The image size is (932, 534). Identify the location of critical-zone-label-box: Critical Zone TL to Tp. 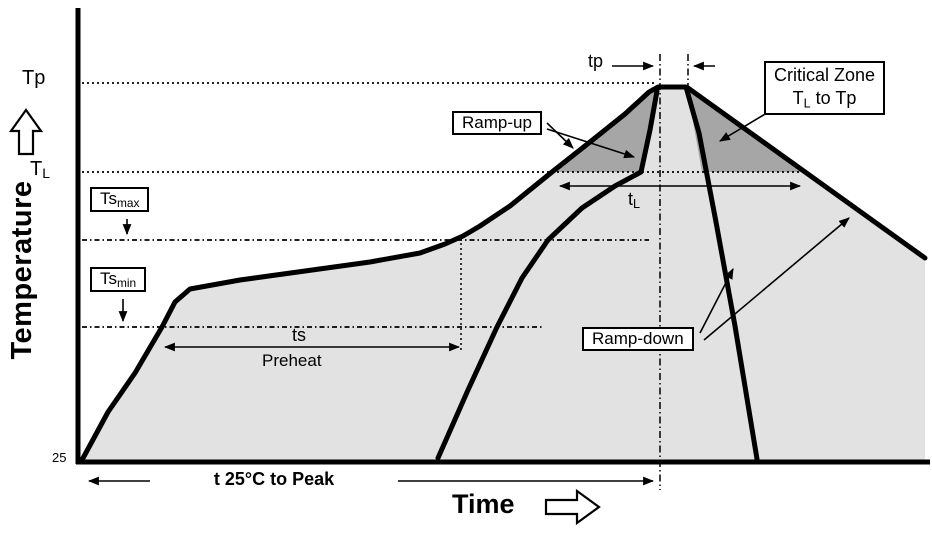
(825, 88).